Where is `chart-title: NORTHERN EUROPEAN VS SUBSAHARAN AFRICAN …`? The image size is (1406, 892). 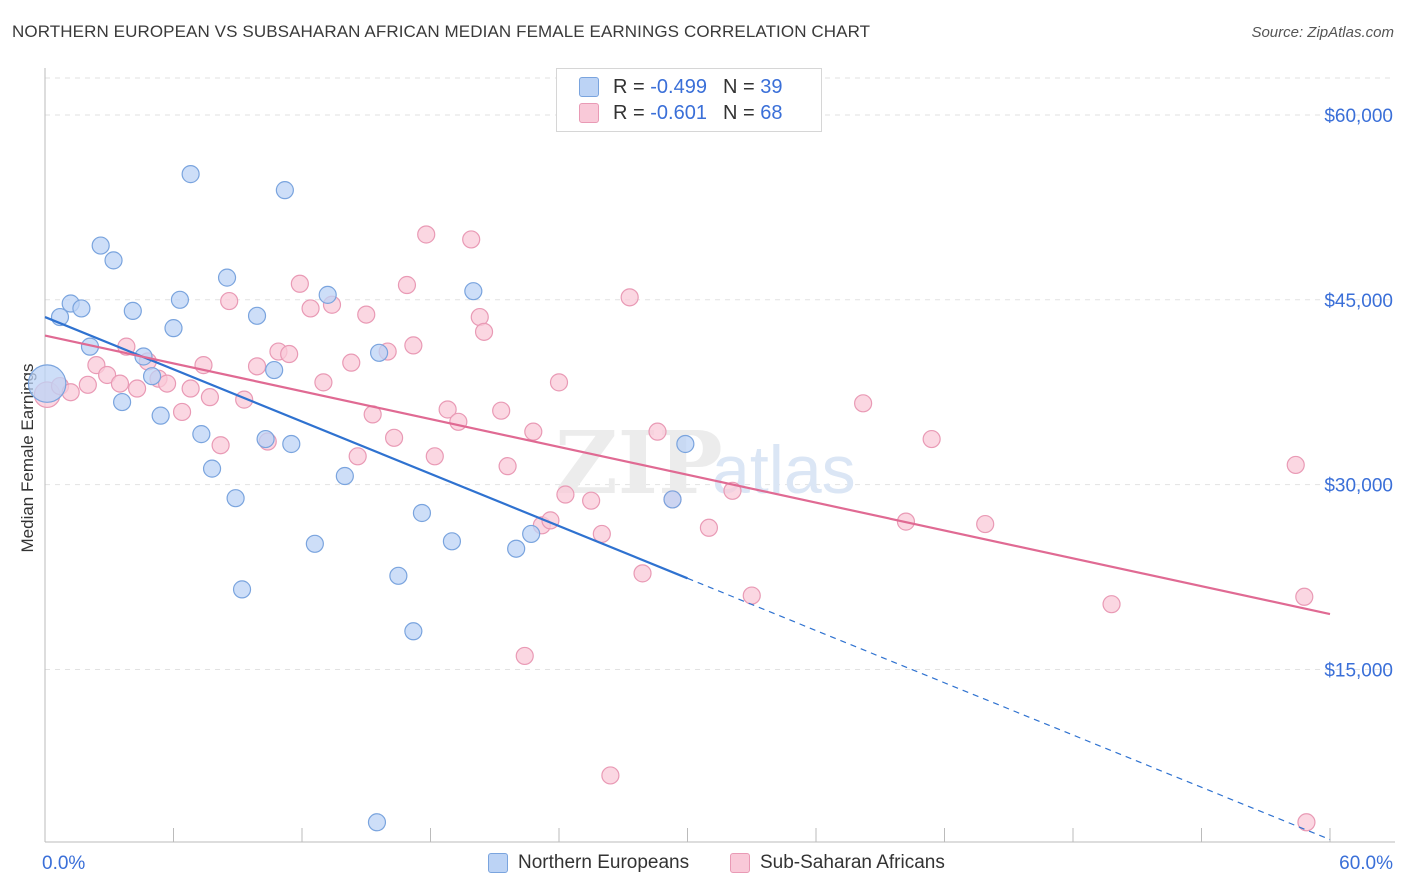 chart-title: NORTHERN EUROPEAN VS SUBSAHARAN AFRICAN … is located at coordinates (441, 31).